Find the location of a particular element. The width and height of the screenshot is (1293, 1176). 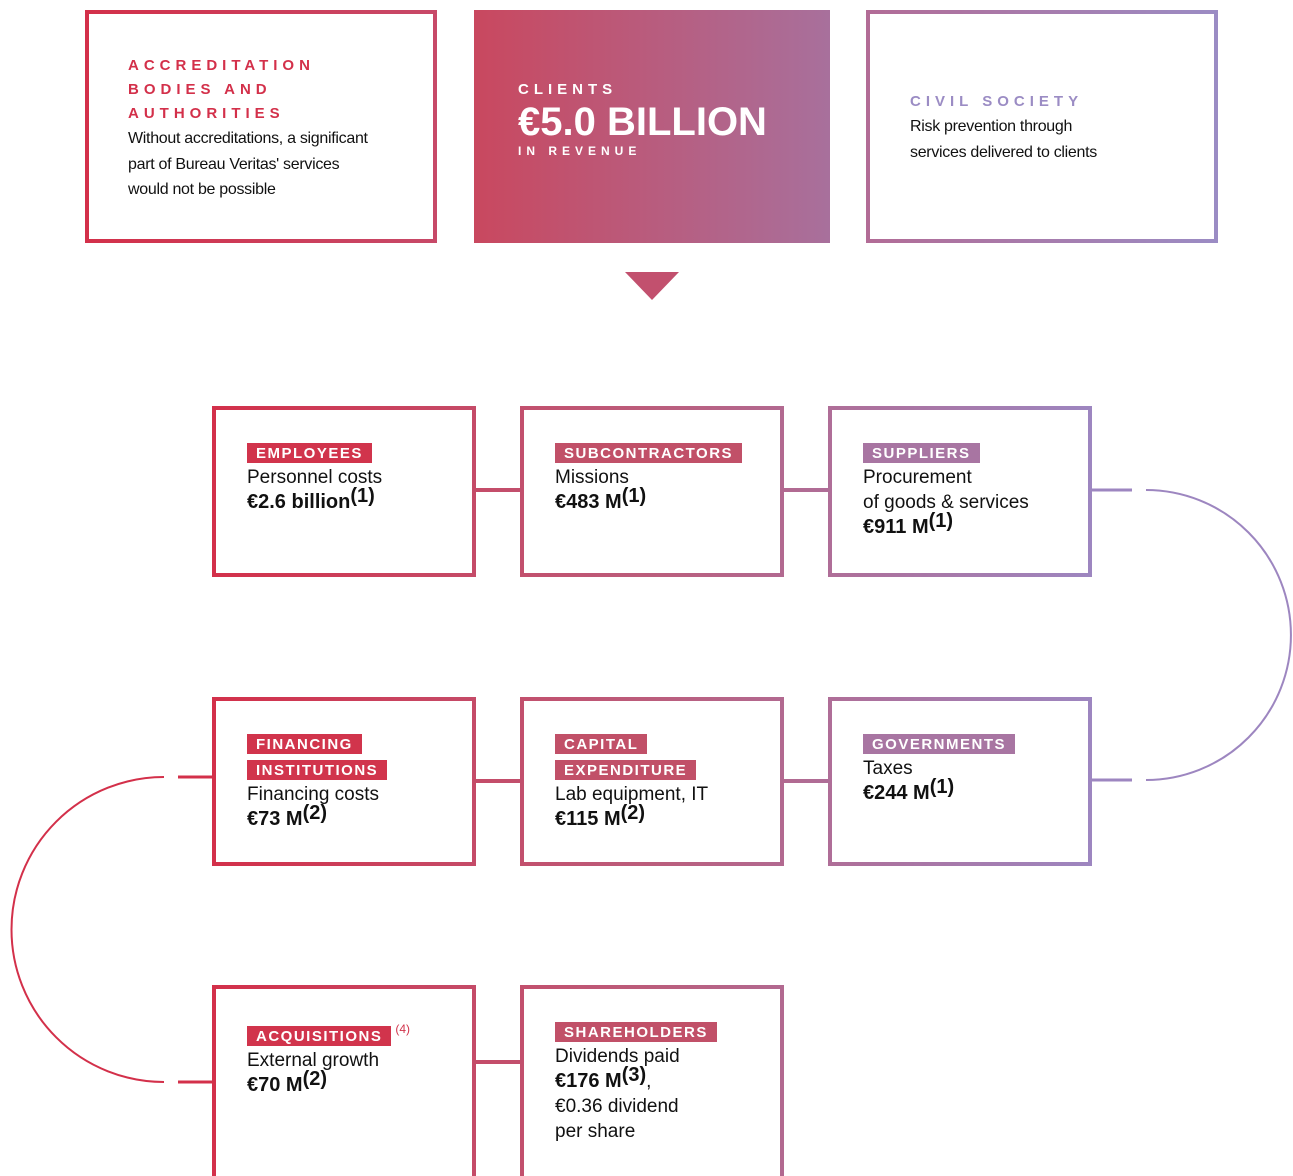

tag-row: EMPLOYEES is located at coordinates (362, 456).